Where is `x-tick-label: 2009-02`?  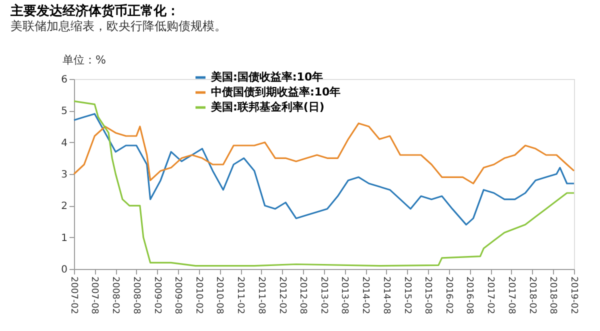
x-tick-label: 2009-02 is located at coordinates (157, 295).